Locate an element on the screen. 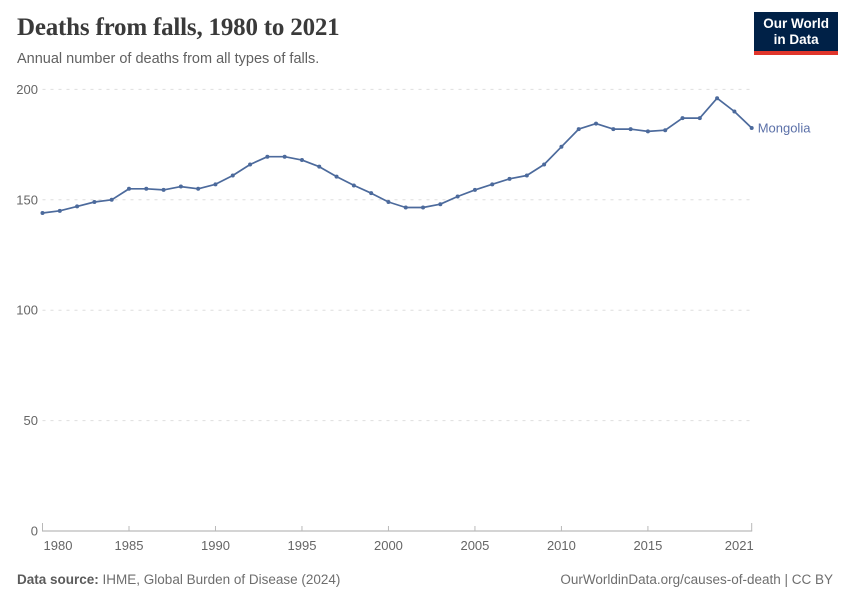 The width and height of the screenshot is (850, 600). y-axis-tick-label: 0 is located at coordinates (34, 531).